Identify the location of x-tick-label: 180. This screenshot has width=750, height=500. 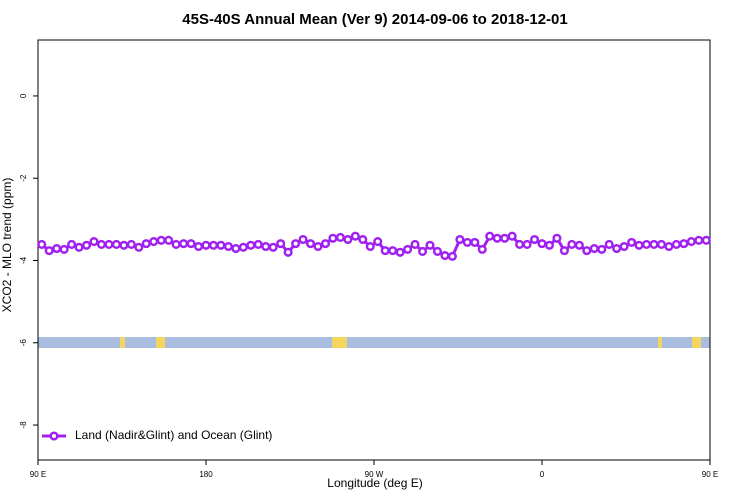
(206, 474).